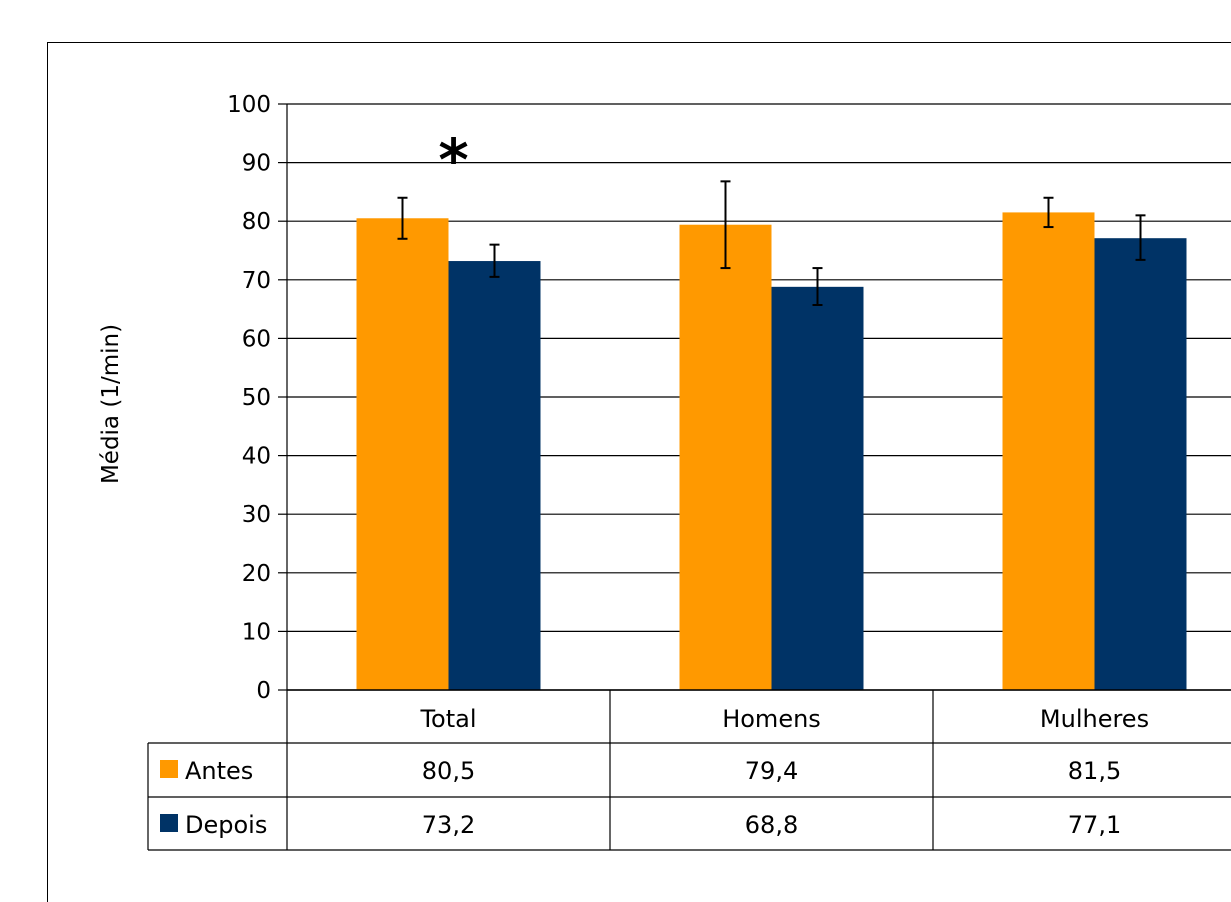  What do you see at coordinates (169, 823) in the screenshot?
I see `legend-swatch-depois` at bounding box center [169, 823].